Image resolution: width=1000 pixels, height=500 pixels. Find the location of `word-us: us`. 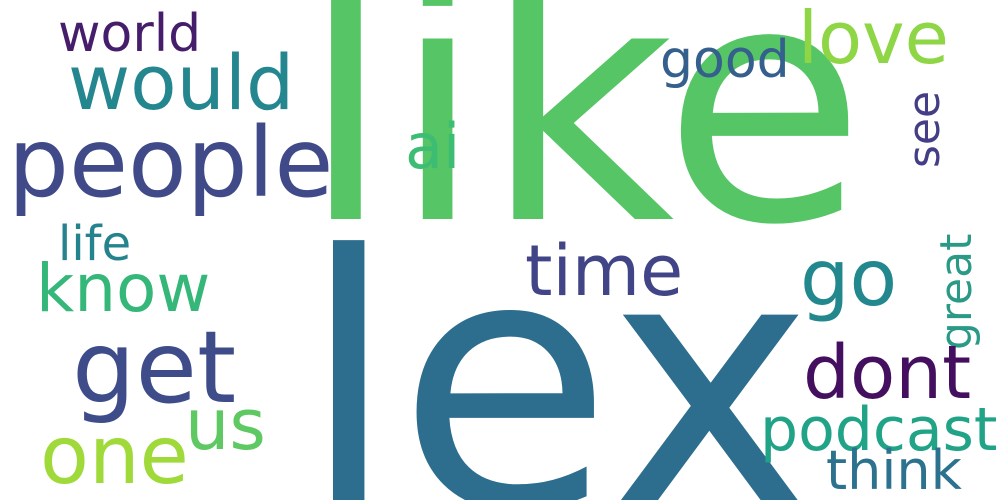

word-us: us is located at coordinates (225, 425).